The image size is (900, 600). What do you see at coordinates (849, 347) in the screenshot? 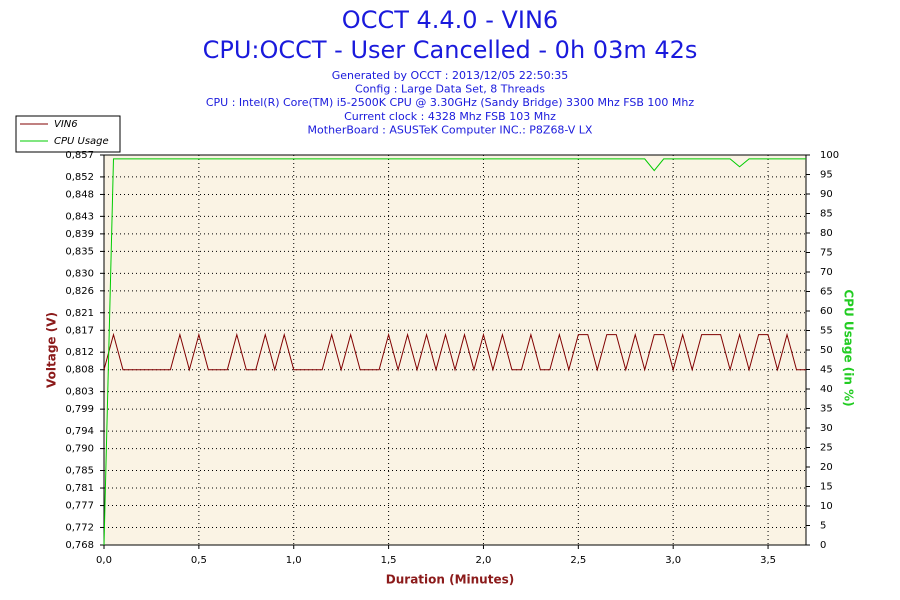
I see `y2-axis-title: CPU Usage (in %)` at bounding box center [849, 347].